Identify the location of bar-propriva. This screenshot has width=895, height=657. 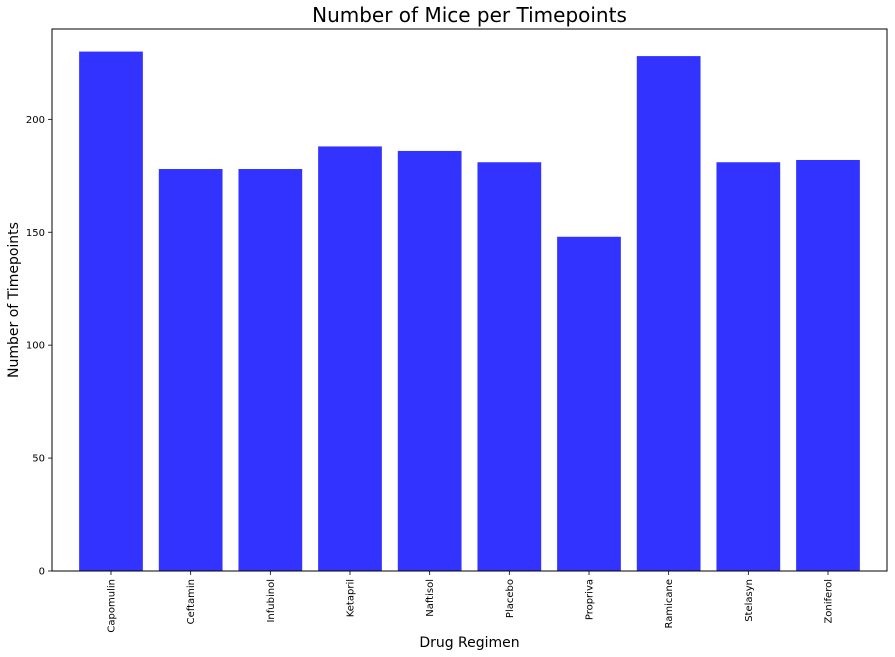
(589, 403).